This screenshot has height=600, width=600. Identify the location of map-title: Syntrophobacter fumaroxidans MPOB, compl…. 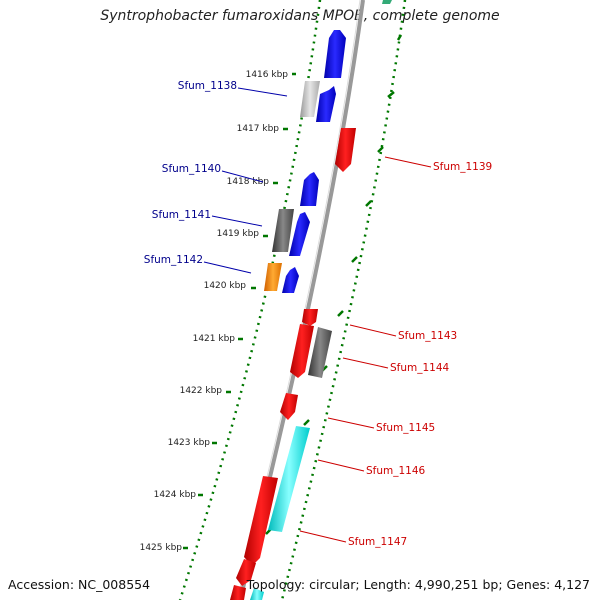
(300, 16).